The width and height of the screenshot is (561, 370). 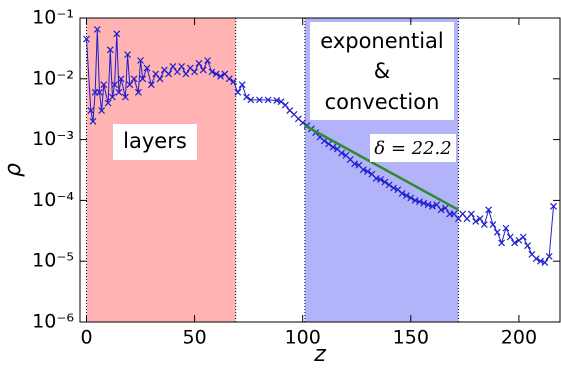 What do you see at coordinates (13, 170) in the screenshot?
I see `y-axis-label: ρ` at bounding box center [13, 170].